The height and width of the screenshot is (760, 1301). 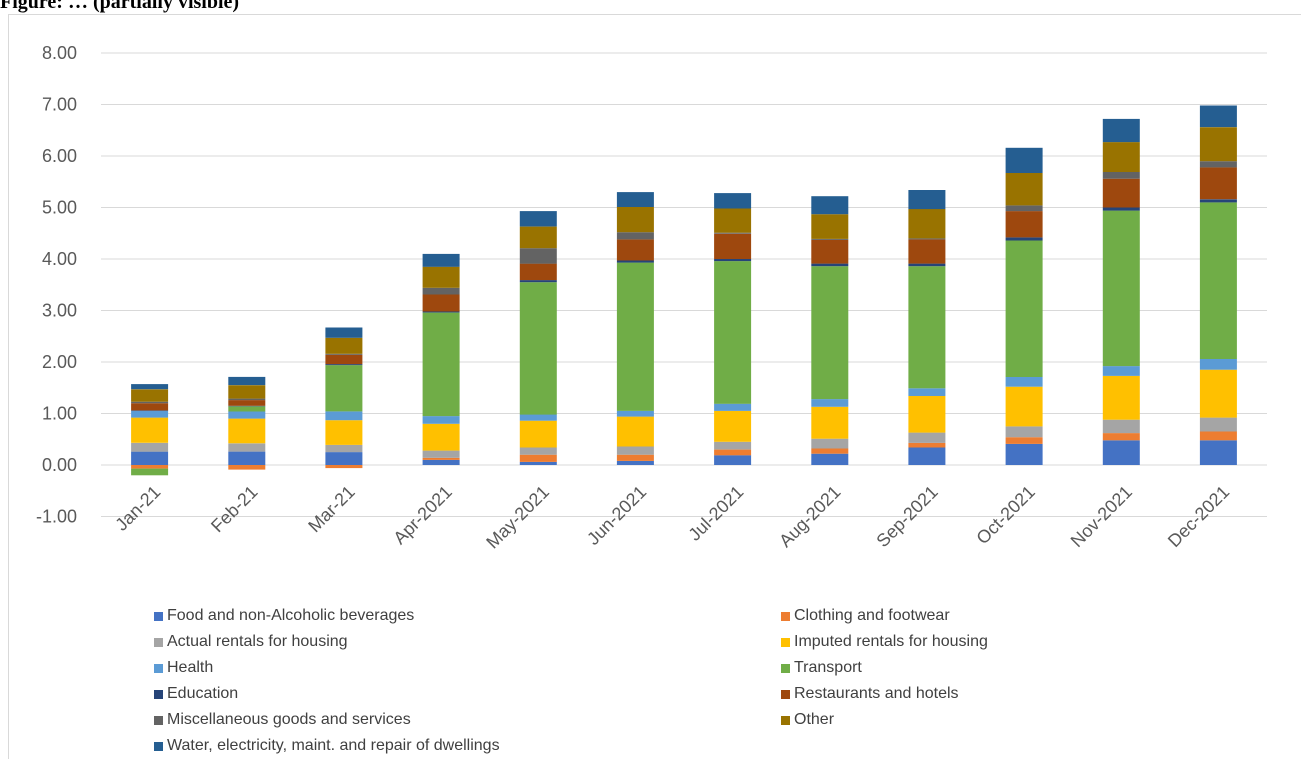 What do you see at coordinates (59, 156) in the screenshot?
I see `y-tick-label: 6.00` at bounding box center [59, 156].